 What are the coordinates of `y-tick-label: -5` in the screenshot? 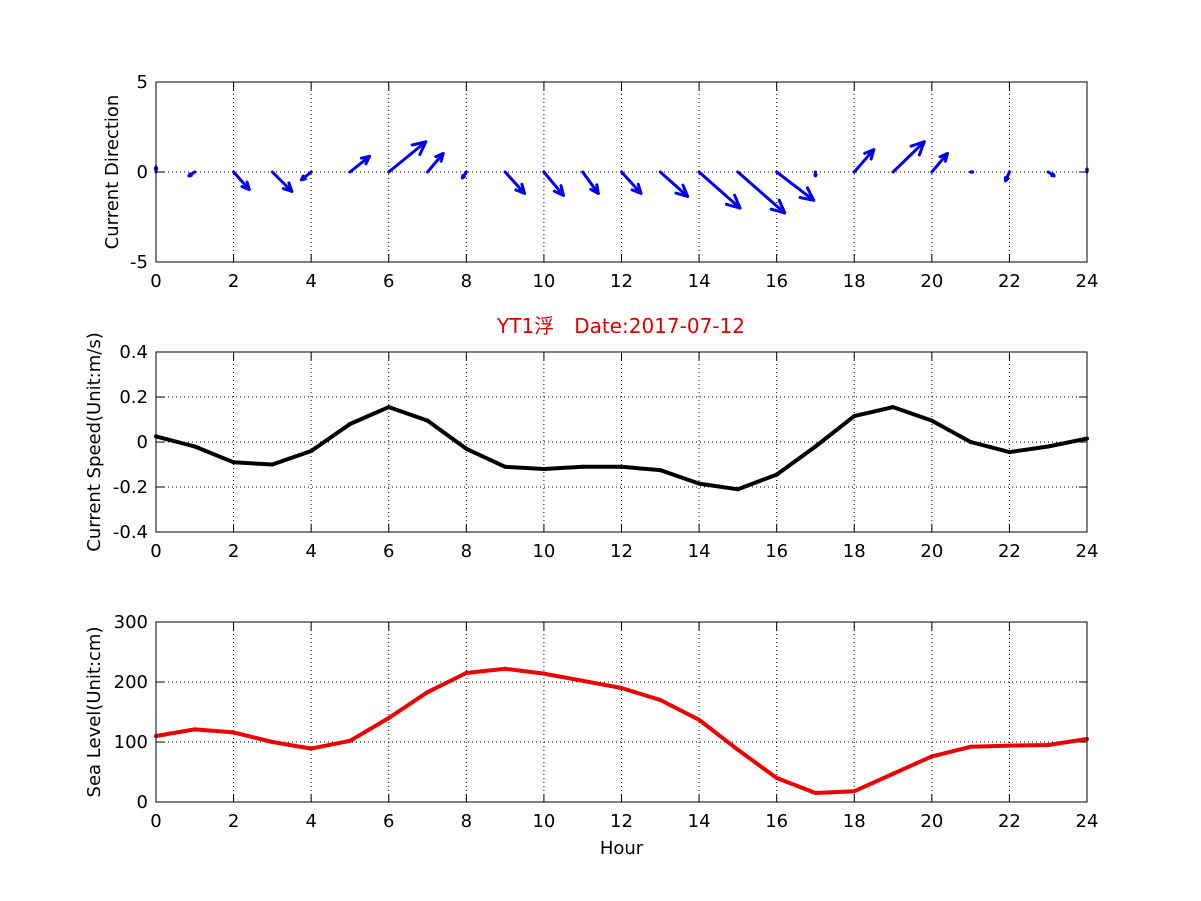 It's located at (139, 262).